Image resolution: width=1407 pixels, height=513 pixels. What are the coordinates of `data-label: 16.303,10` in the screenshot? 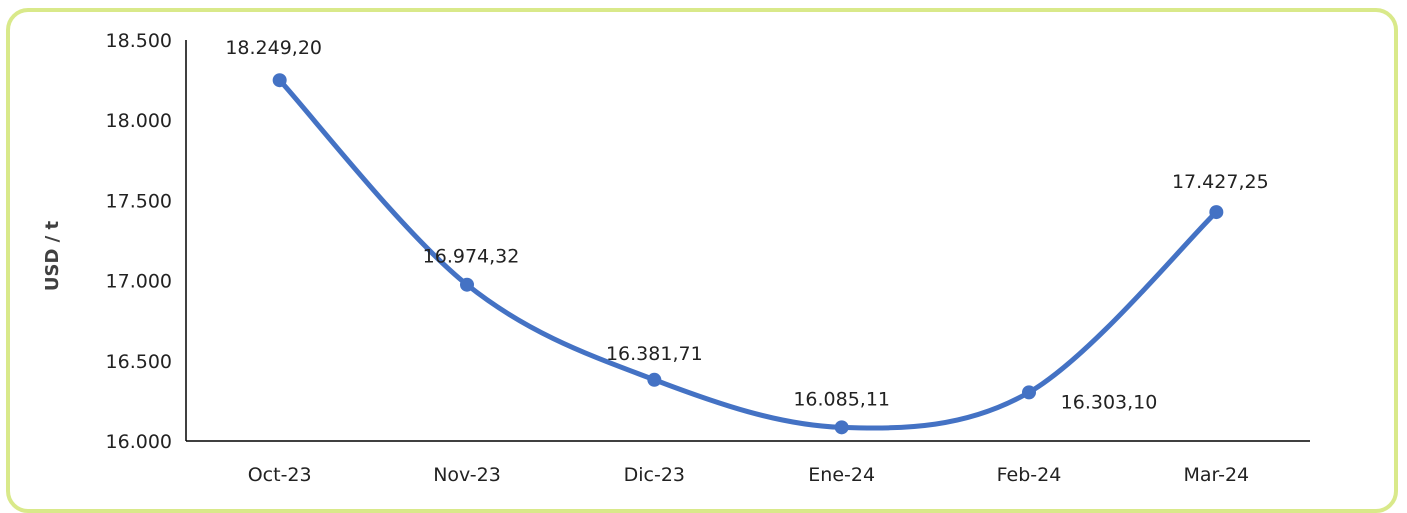 It's located at (1109, 402).